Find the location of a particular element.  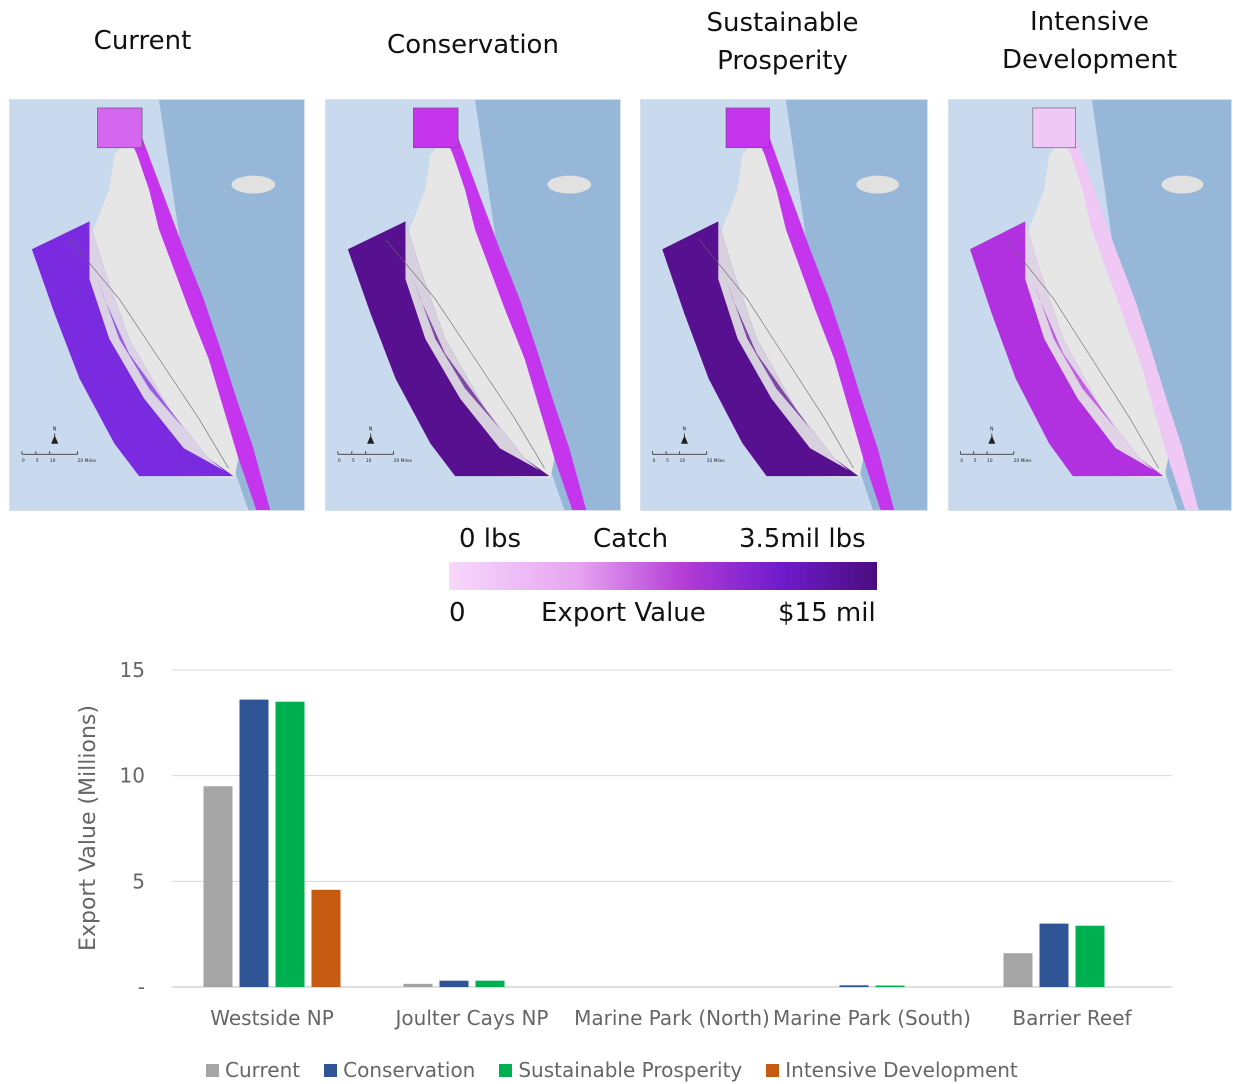

map-current: N 0 5 10 20 Miles is located at coordinates (157, 305).